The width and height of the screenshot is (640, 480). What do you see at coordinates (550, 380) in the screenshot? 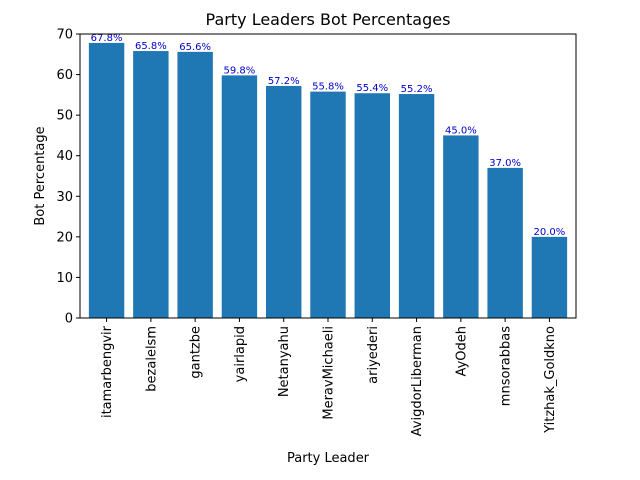
I see `x-tick-label: Yitzhak_Goldkno` at bounding box center [550, 380].